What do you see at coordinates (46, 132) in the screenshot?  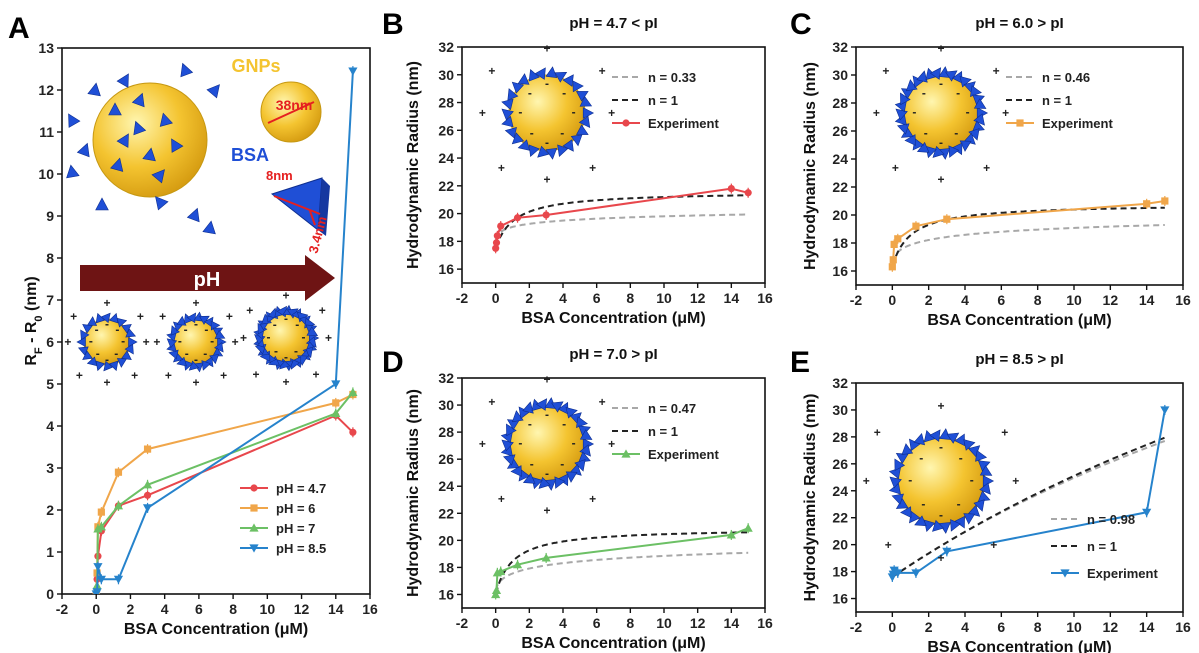 I see `y-tick-label: 11` at bounding box center [46, 132].